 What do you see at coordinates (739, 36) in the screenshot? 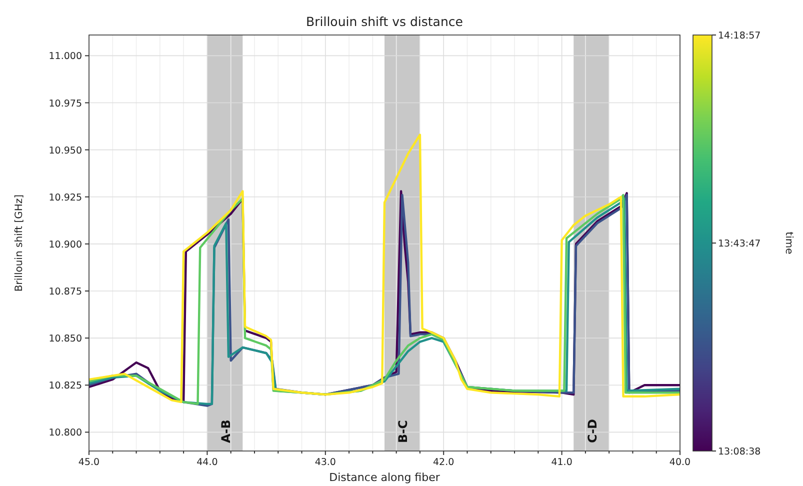
I see `color-bar-label: 14:18:57` at bounding box center [739, 36].